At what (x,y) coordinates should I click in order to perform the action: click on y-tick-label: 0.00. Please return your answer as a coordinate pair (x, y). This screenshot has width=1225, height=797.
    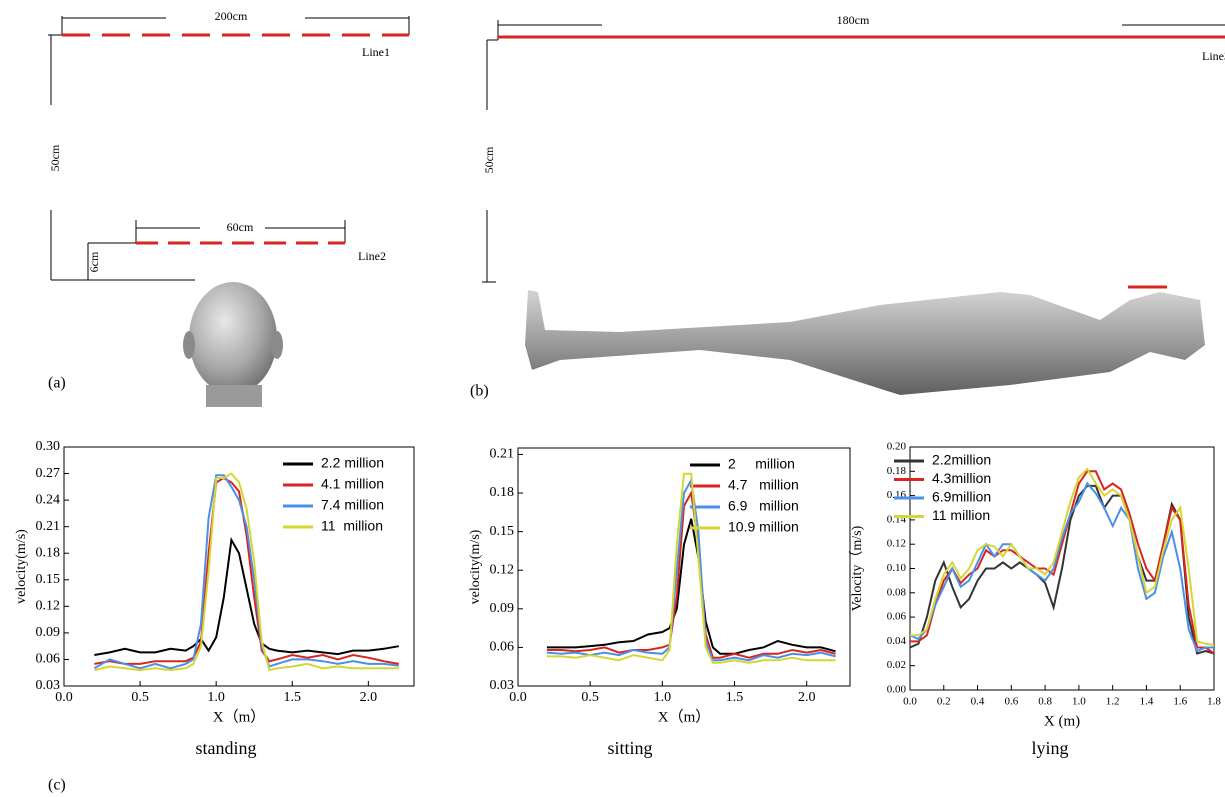
    Looking at the image, I should click on (897, 690).